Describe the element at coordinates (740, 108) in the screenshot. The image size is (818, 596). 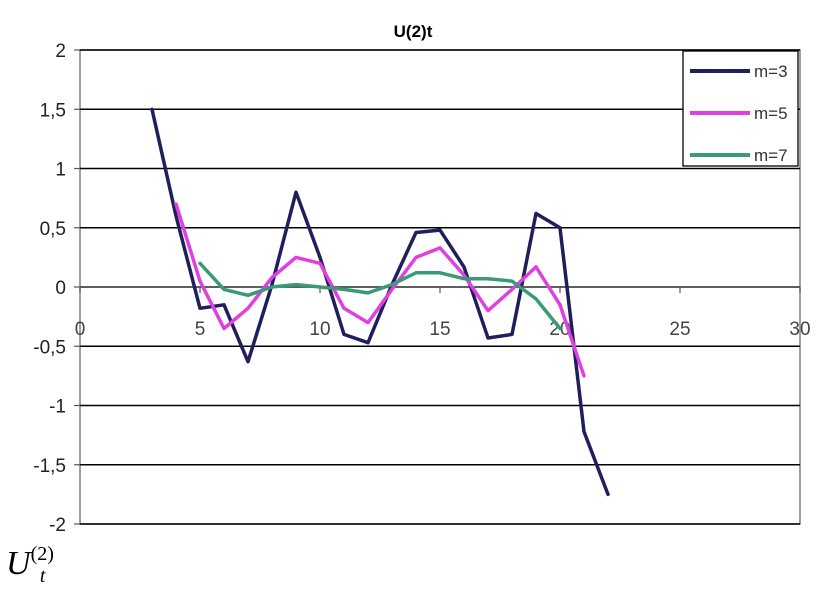
I see `legend: m=3 m=5 m=7` at that location.